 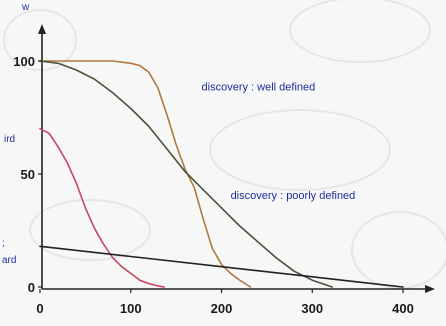 I want to click on cropped-ylabel-upper: ird, so click(x=9, y=139).